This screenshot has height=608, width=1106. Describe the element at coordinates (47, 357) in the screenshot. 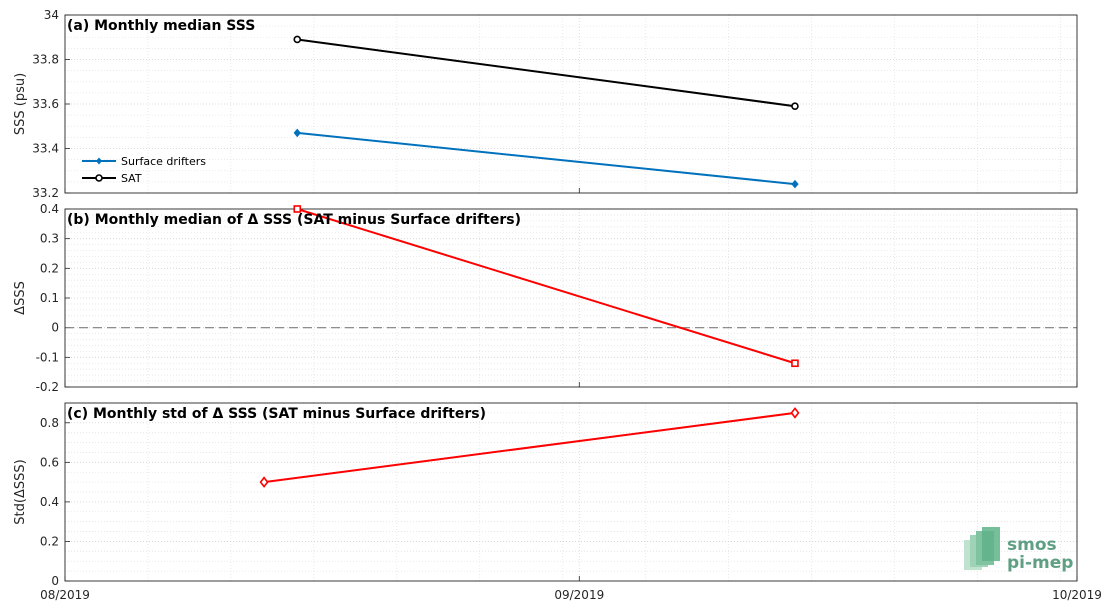

I see `y-tick-label: -0.1` at that location.